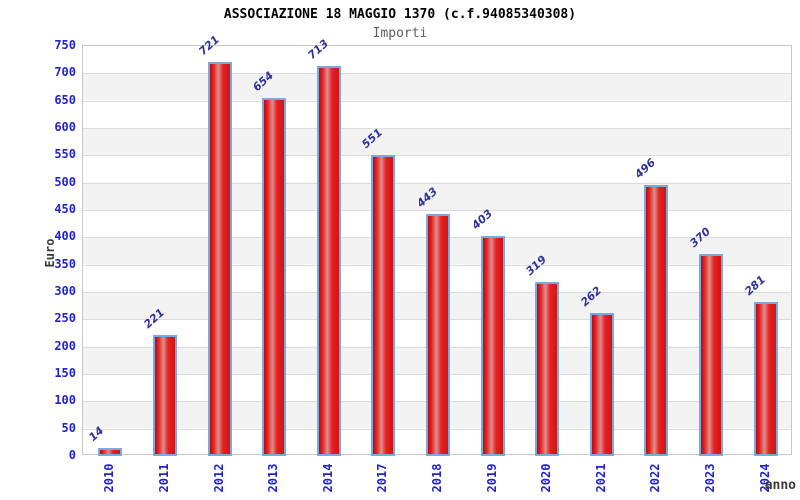  Describe the element at coordinates (65, 400) in the screenshot. I see `y-tick-label: 100` at that location.